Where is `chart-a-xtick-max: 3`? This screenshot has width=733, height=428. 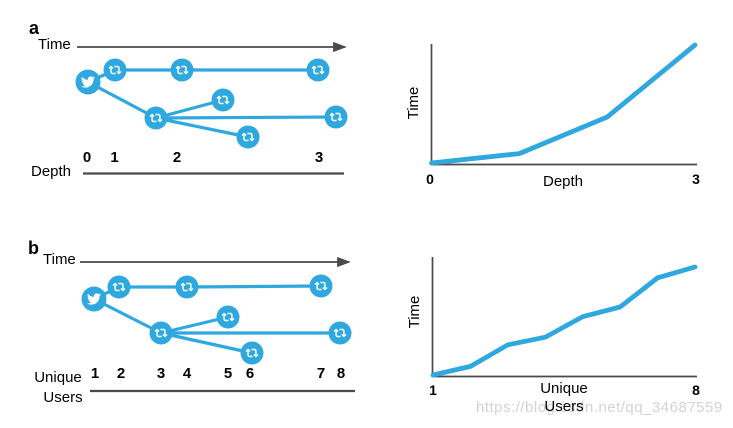
chart-a-xtick-max: 3 is located at coordinates (696, 179).